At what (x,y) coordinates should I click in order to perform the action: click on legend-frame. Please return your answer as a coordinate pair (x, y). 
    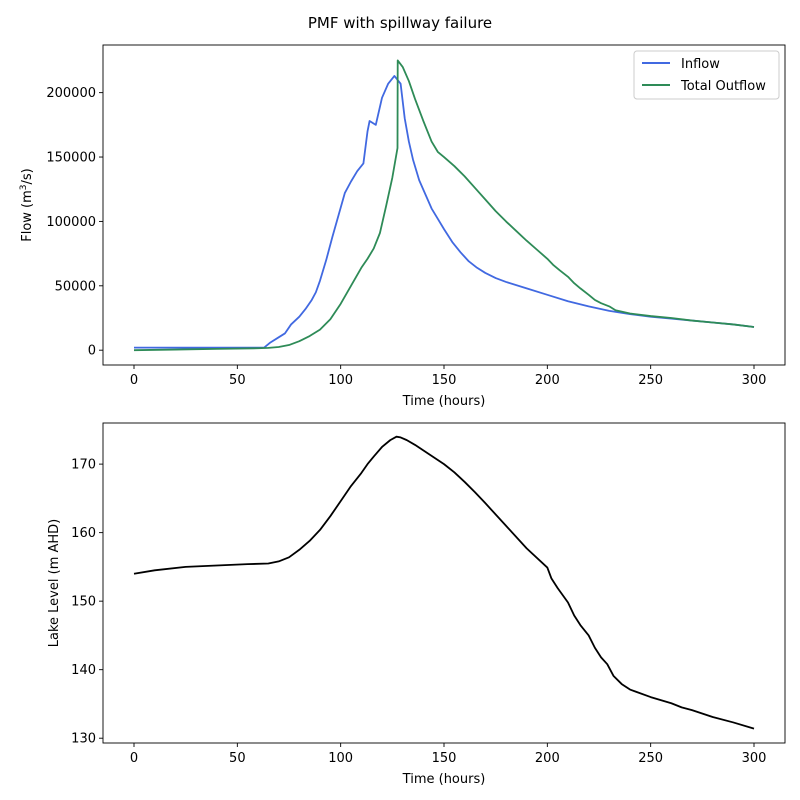
    Looking at the image, I should click on (706, 75).